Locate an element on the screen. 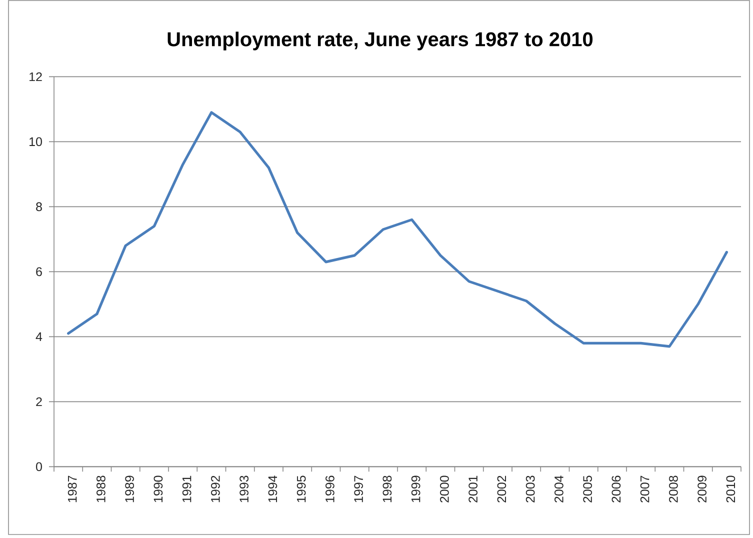 The image size is (753, 538). y-tick-label: 2 is located at coordinates (39, 401).